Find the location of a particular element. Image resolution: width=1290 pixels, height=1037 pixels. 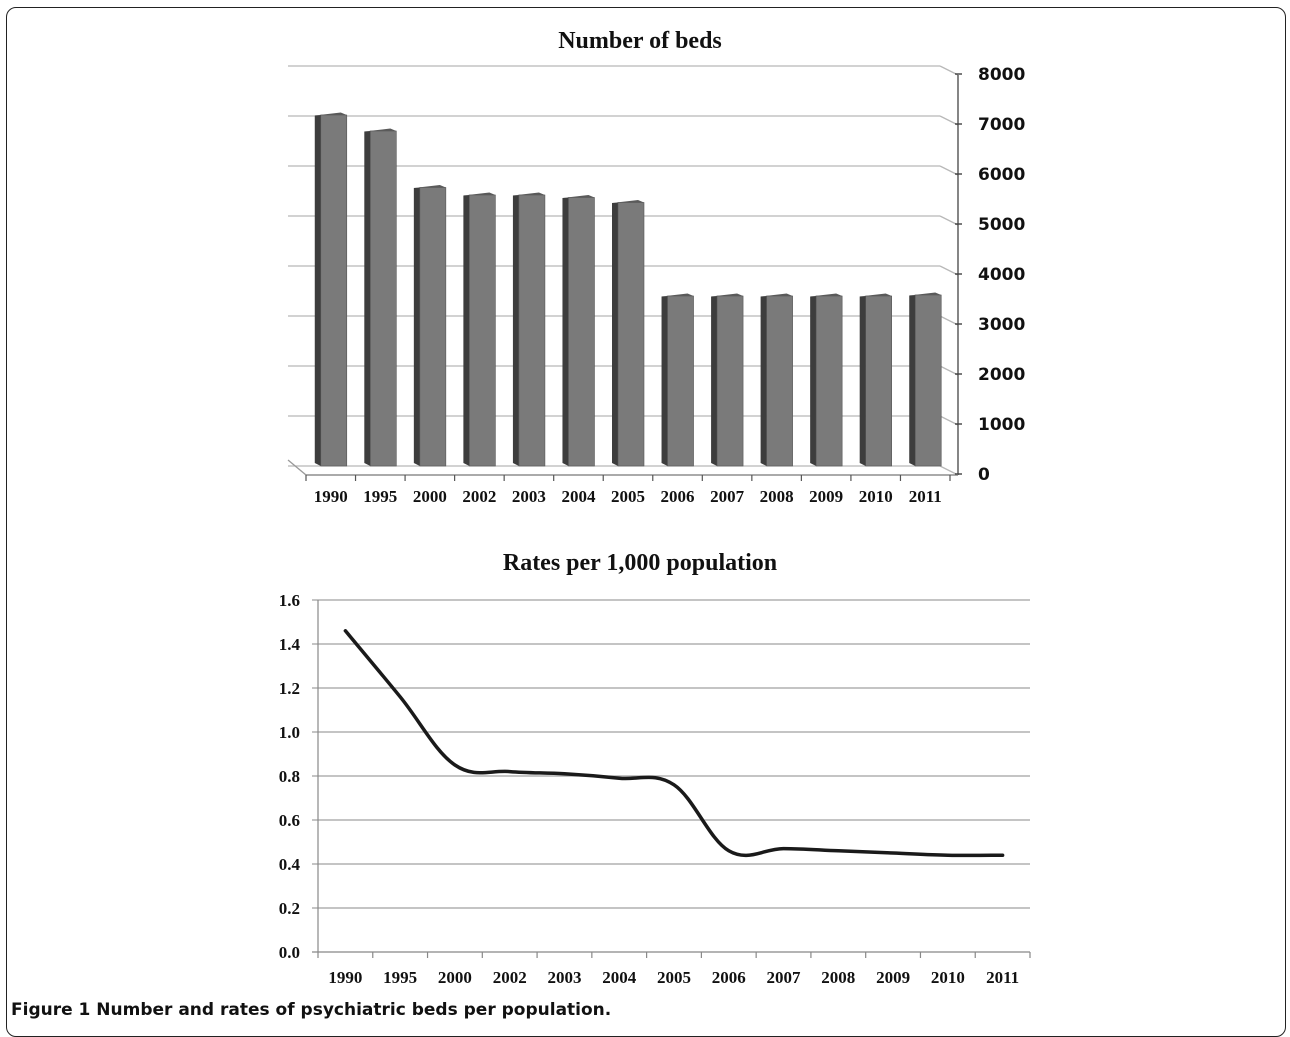

rates-y-tick-label: 1.4 is located at coordinates (290, 644).